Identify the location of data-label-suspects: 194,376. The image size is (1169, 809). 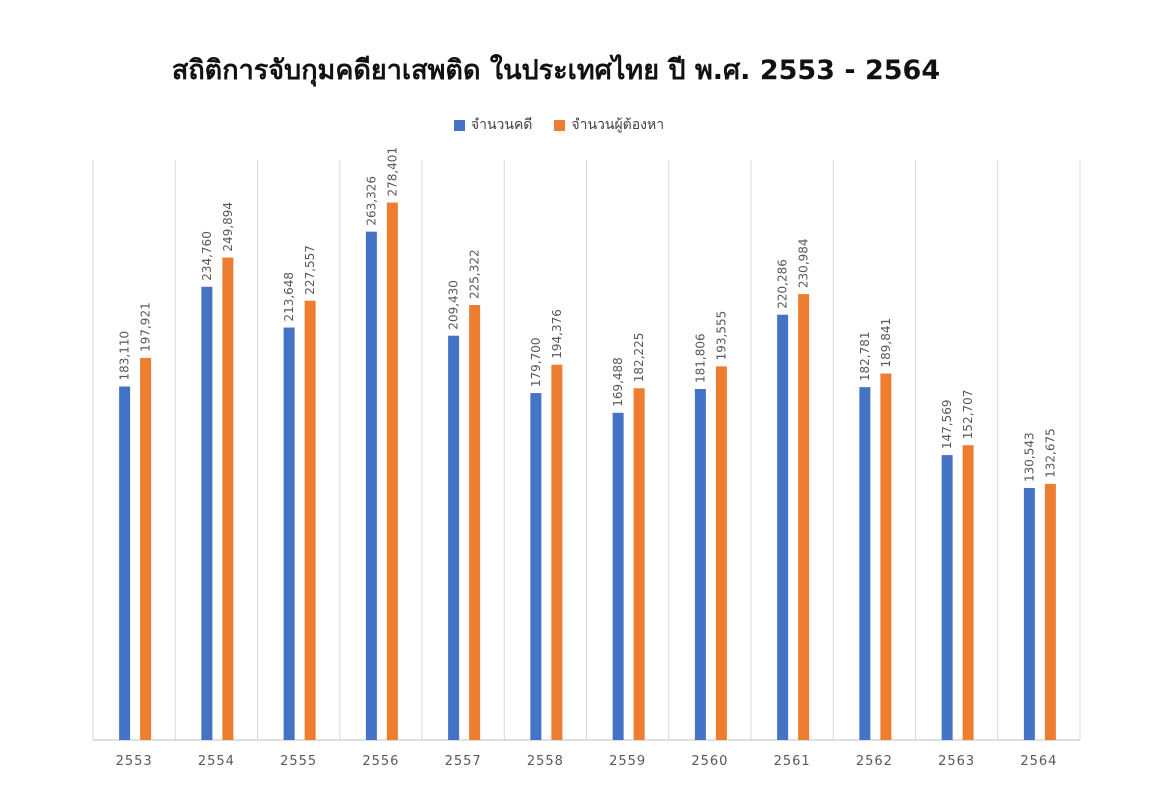
(557, 334).